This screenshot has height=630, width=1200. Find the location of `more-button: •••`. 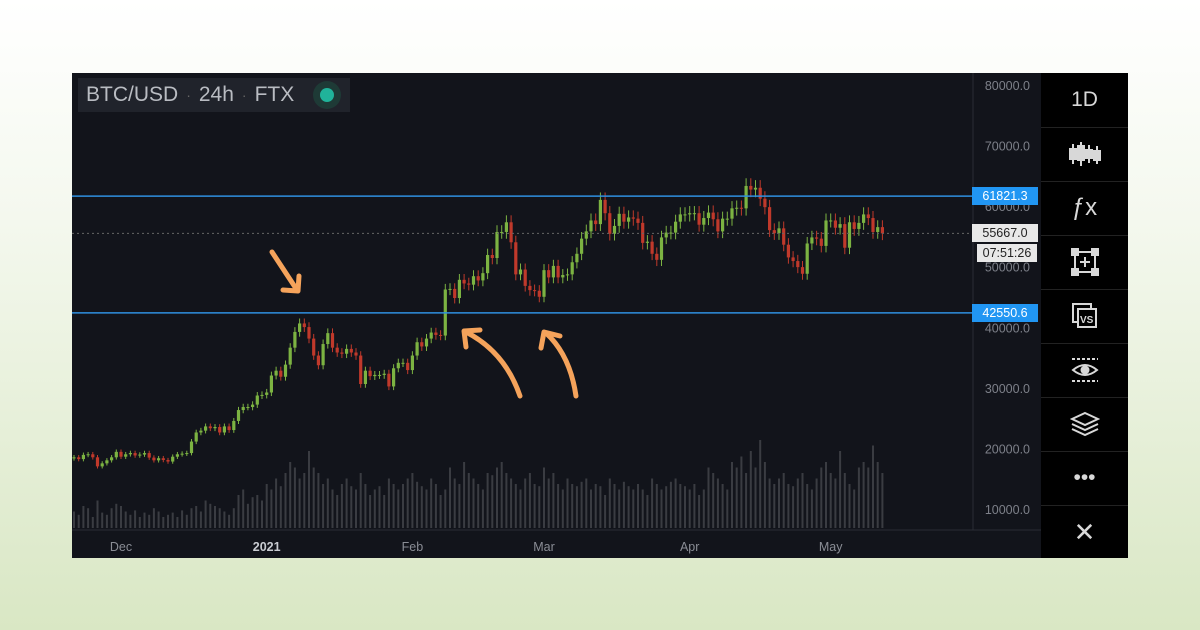

more-button: ••• is located at coordinates (1084, 478).